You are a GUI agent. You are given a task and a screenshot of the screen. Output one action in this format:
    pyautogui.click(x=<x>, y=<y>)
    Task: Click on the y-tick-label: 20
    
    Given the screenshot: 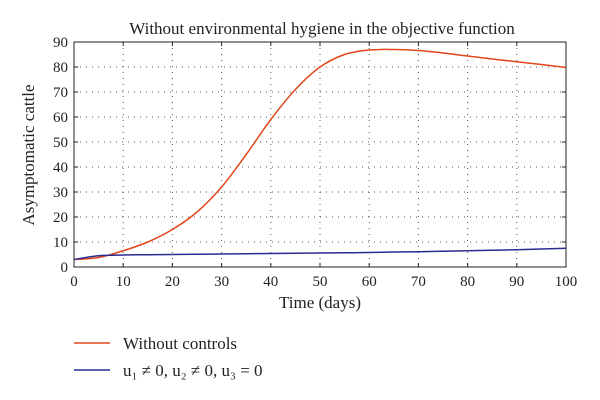 What is the action you would take?
    pyautogui.click(x=60, y=218)
    